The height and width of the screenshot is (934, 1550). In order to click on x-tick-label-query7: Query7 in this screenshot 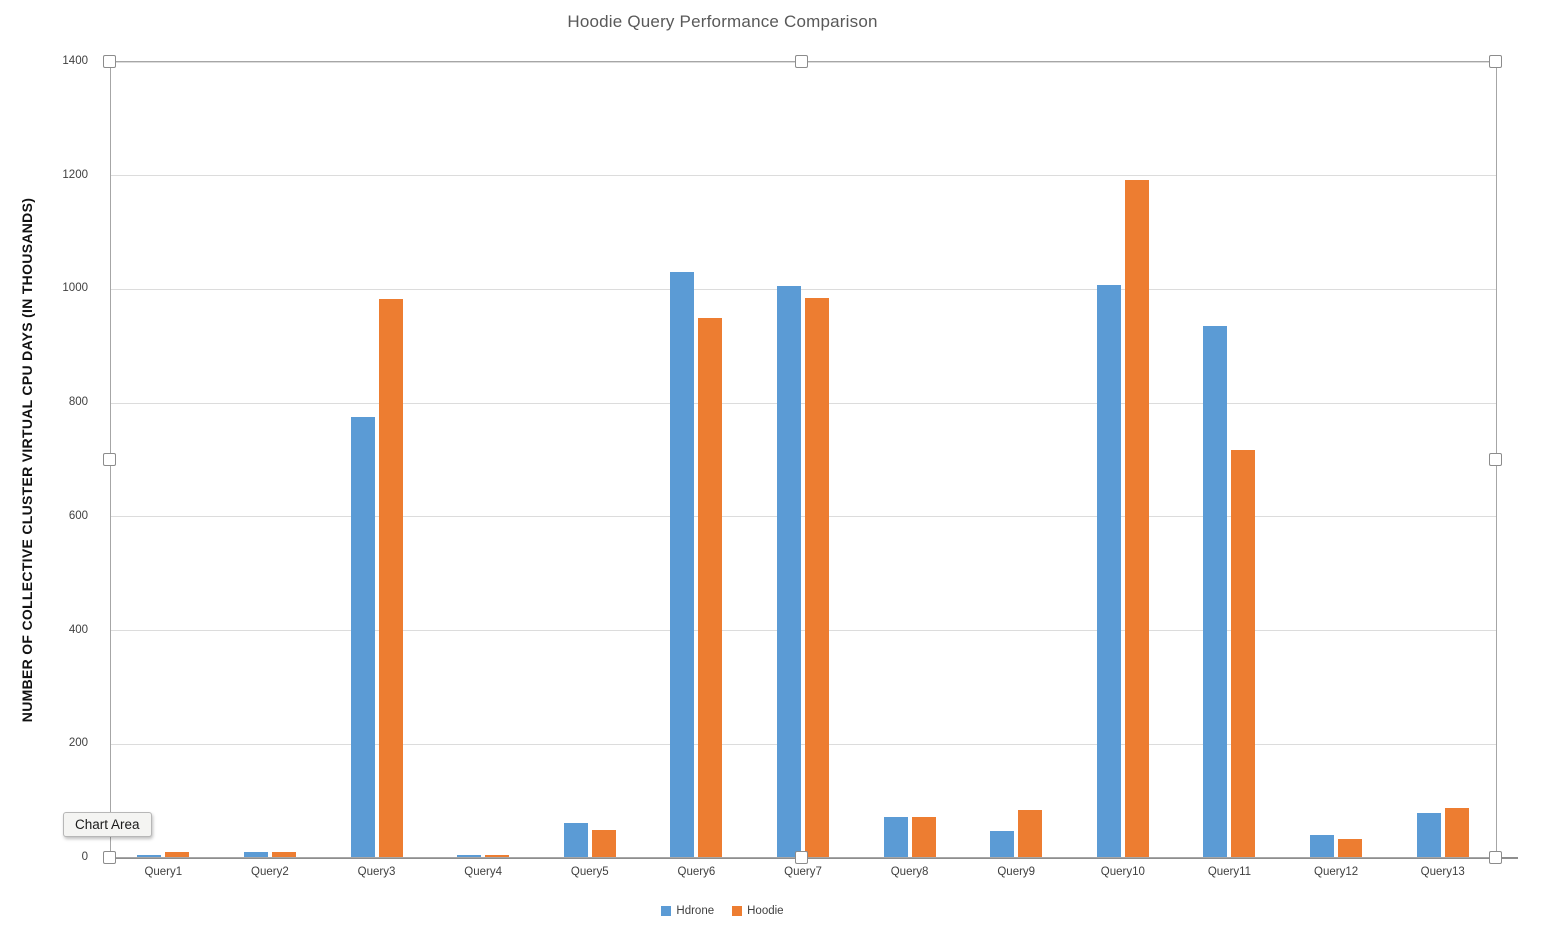, I will do `click(803, 872)`.